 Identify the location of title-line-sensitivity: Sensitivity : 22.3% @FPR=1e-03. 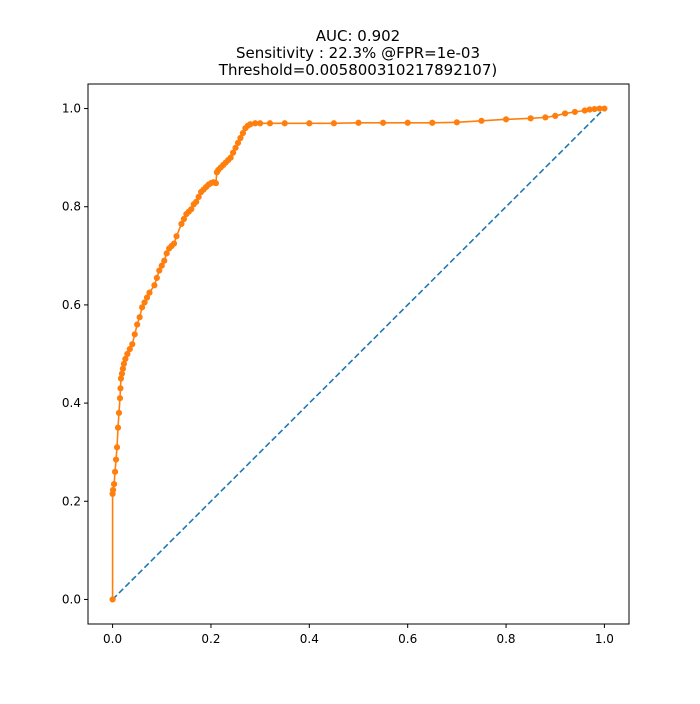
(358, 53).